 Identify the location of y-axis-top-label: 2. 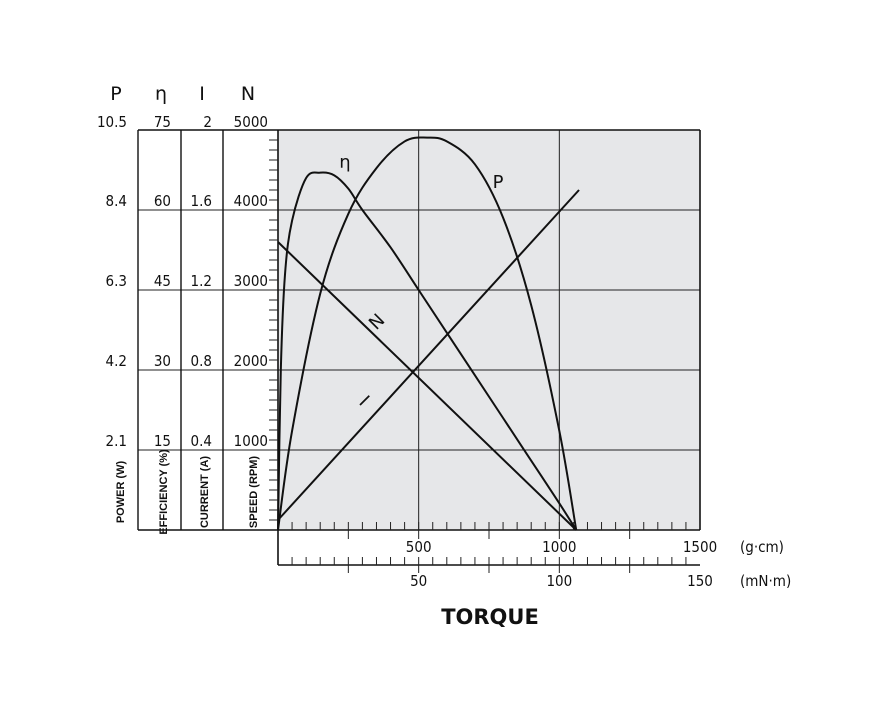
(207, 122).